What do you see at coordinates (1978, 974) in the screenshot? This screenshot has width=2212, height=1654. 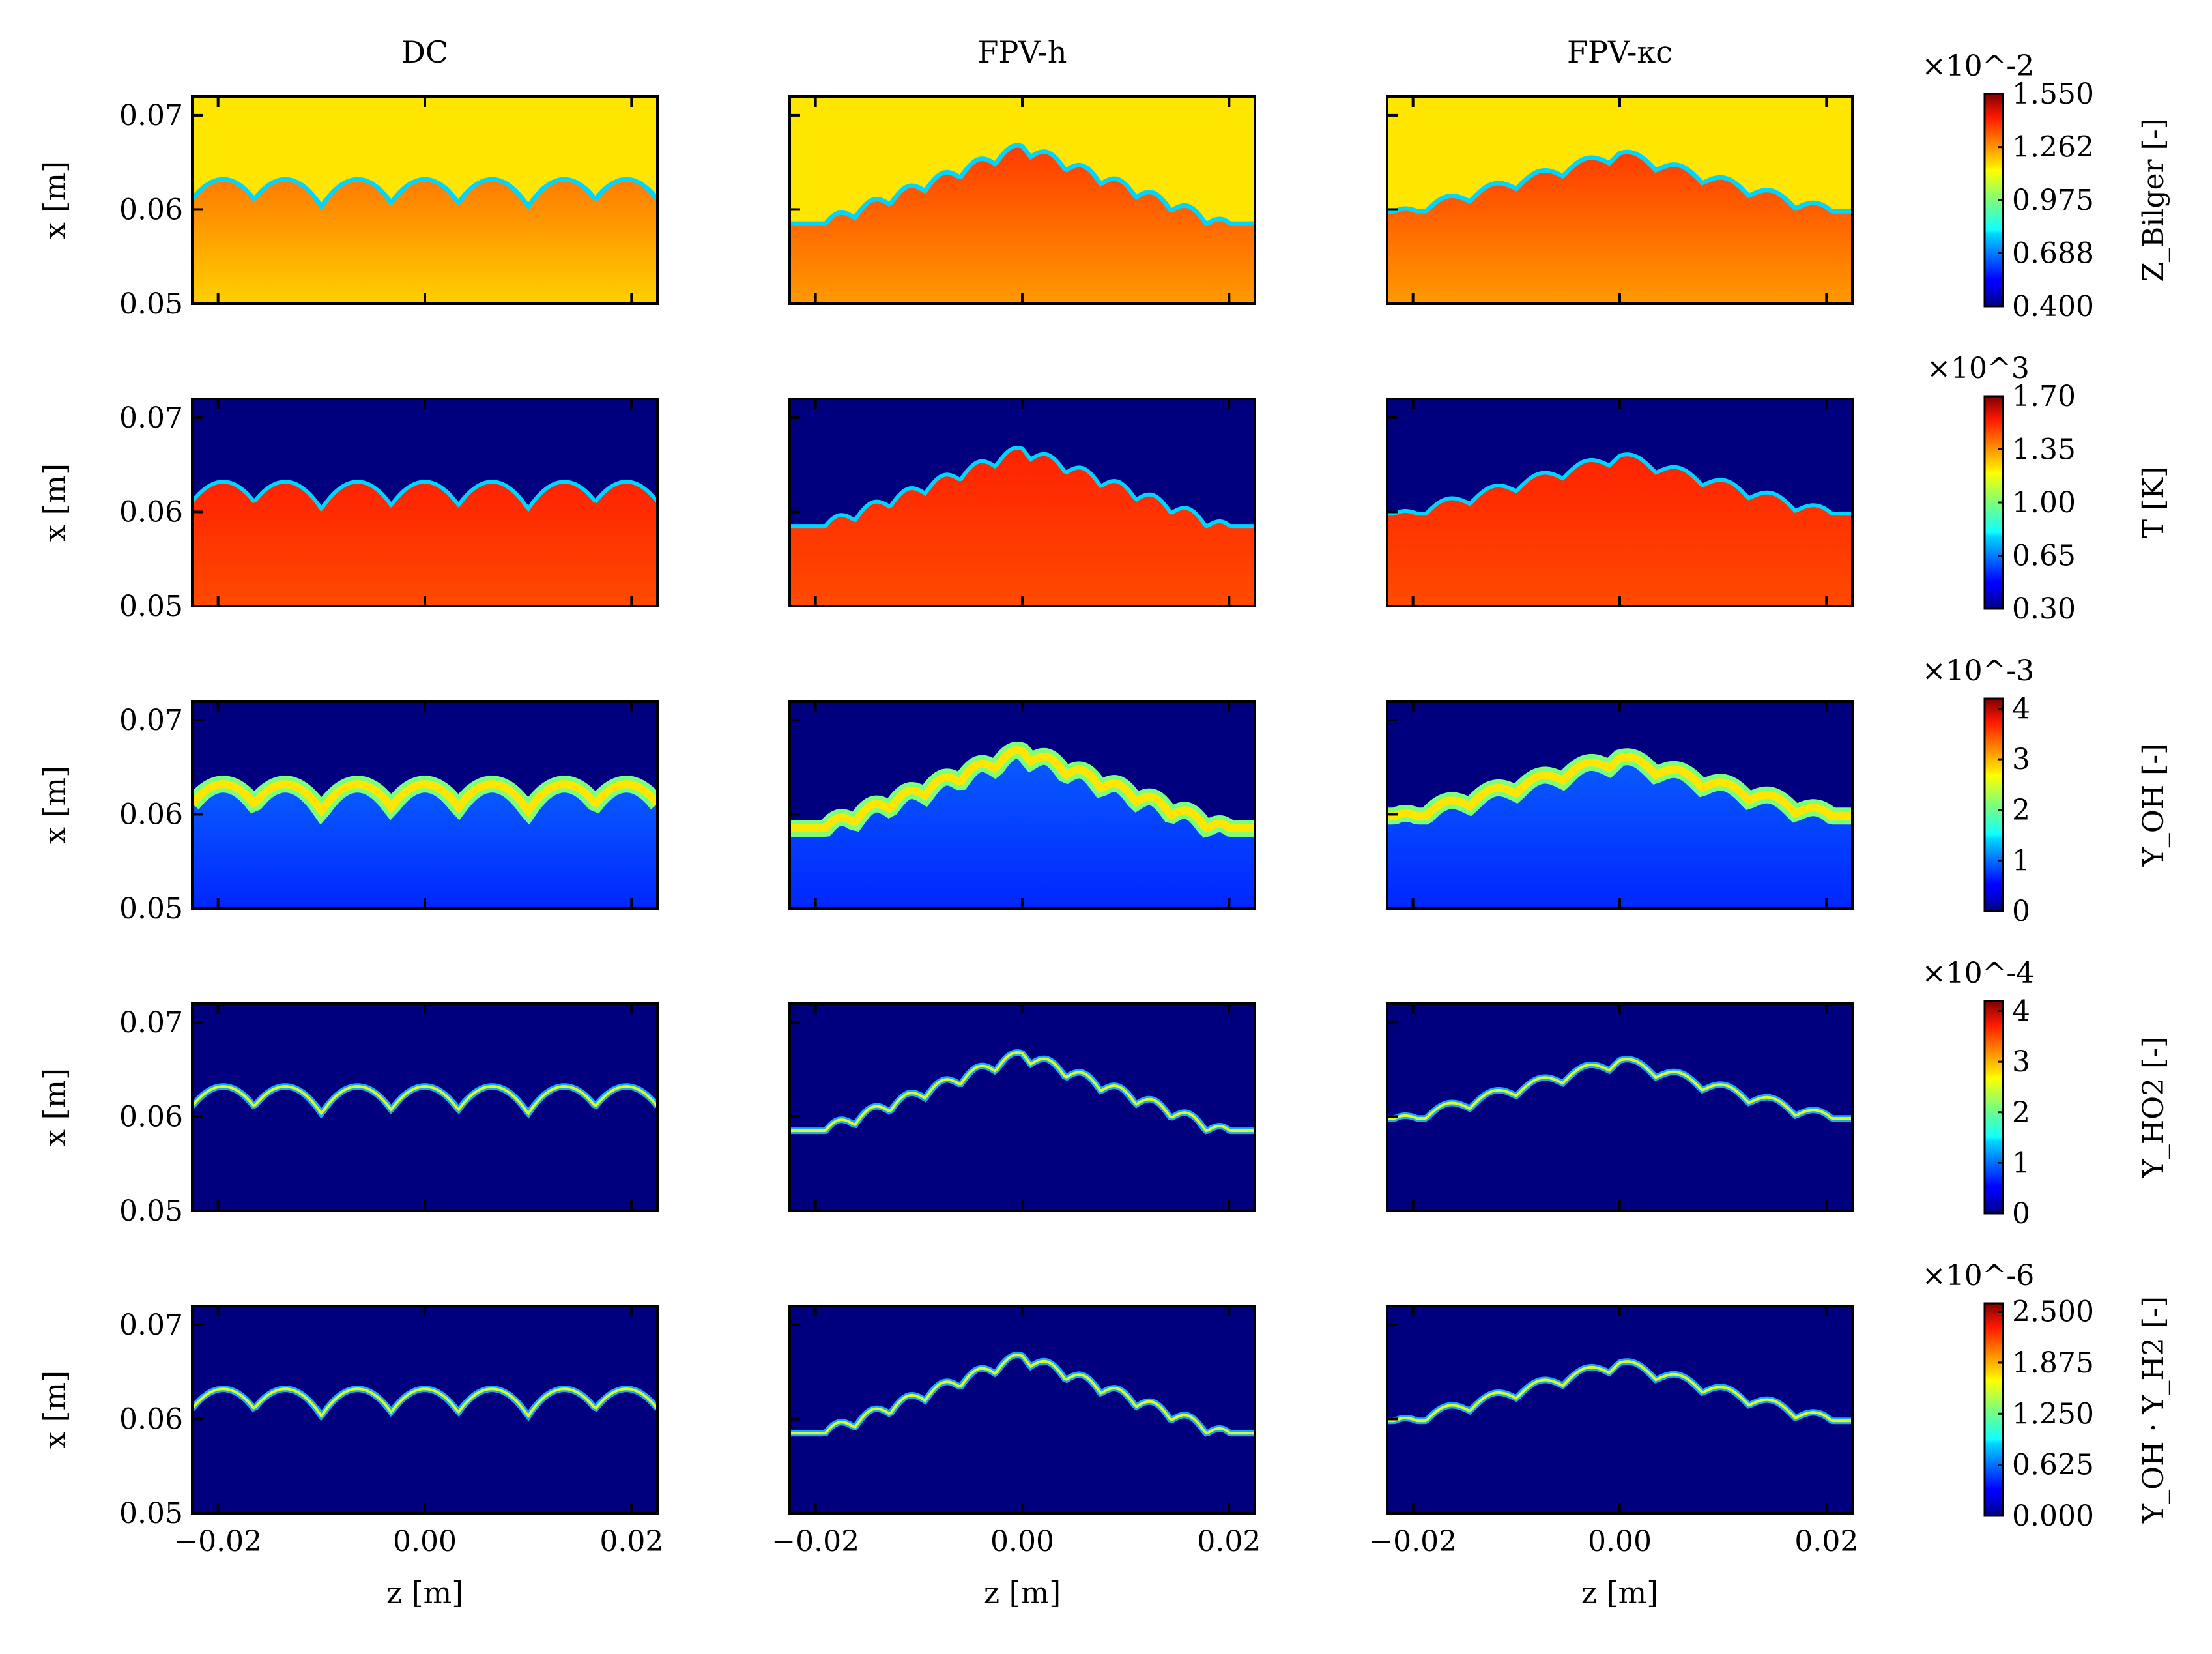 I see `colorbar-multiplier: ×10^-4` at bounding box center [1978, 974].